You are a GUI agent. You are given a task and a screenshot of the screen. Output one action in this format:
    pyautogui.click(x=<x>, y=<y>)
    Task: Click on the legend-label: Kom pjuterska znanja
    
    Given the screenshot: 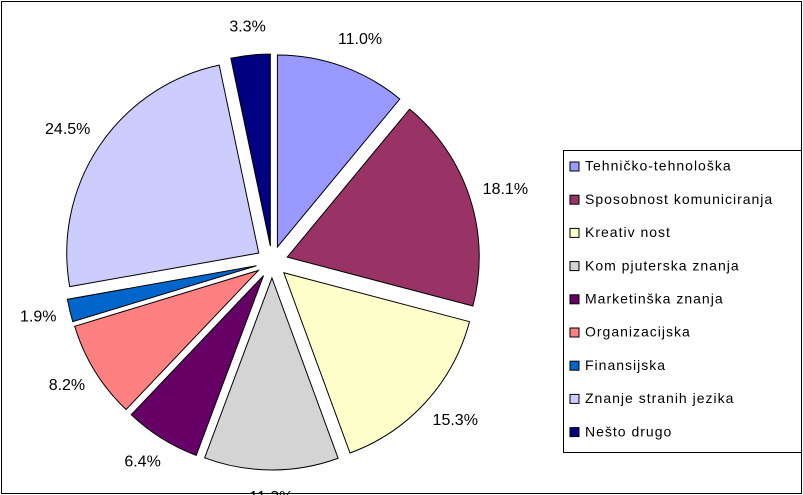 What is the action you would take?
    pyautogui.click(x=662, y=265)
    